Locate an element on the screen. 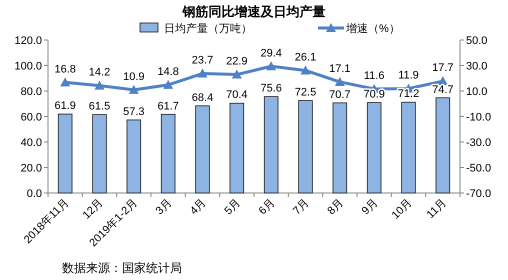 The height and width of the screenshot is (280, 508). data-label: 75.6 is located at coordinates (271, 88).